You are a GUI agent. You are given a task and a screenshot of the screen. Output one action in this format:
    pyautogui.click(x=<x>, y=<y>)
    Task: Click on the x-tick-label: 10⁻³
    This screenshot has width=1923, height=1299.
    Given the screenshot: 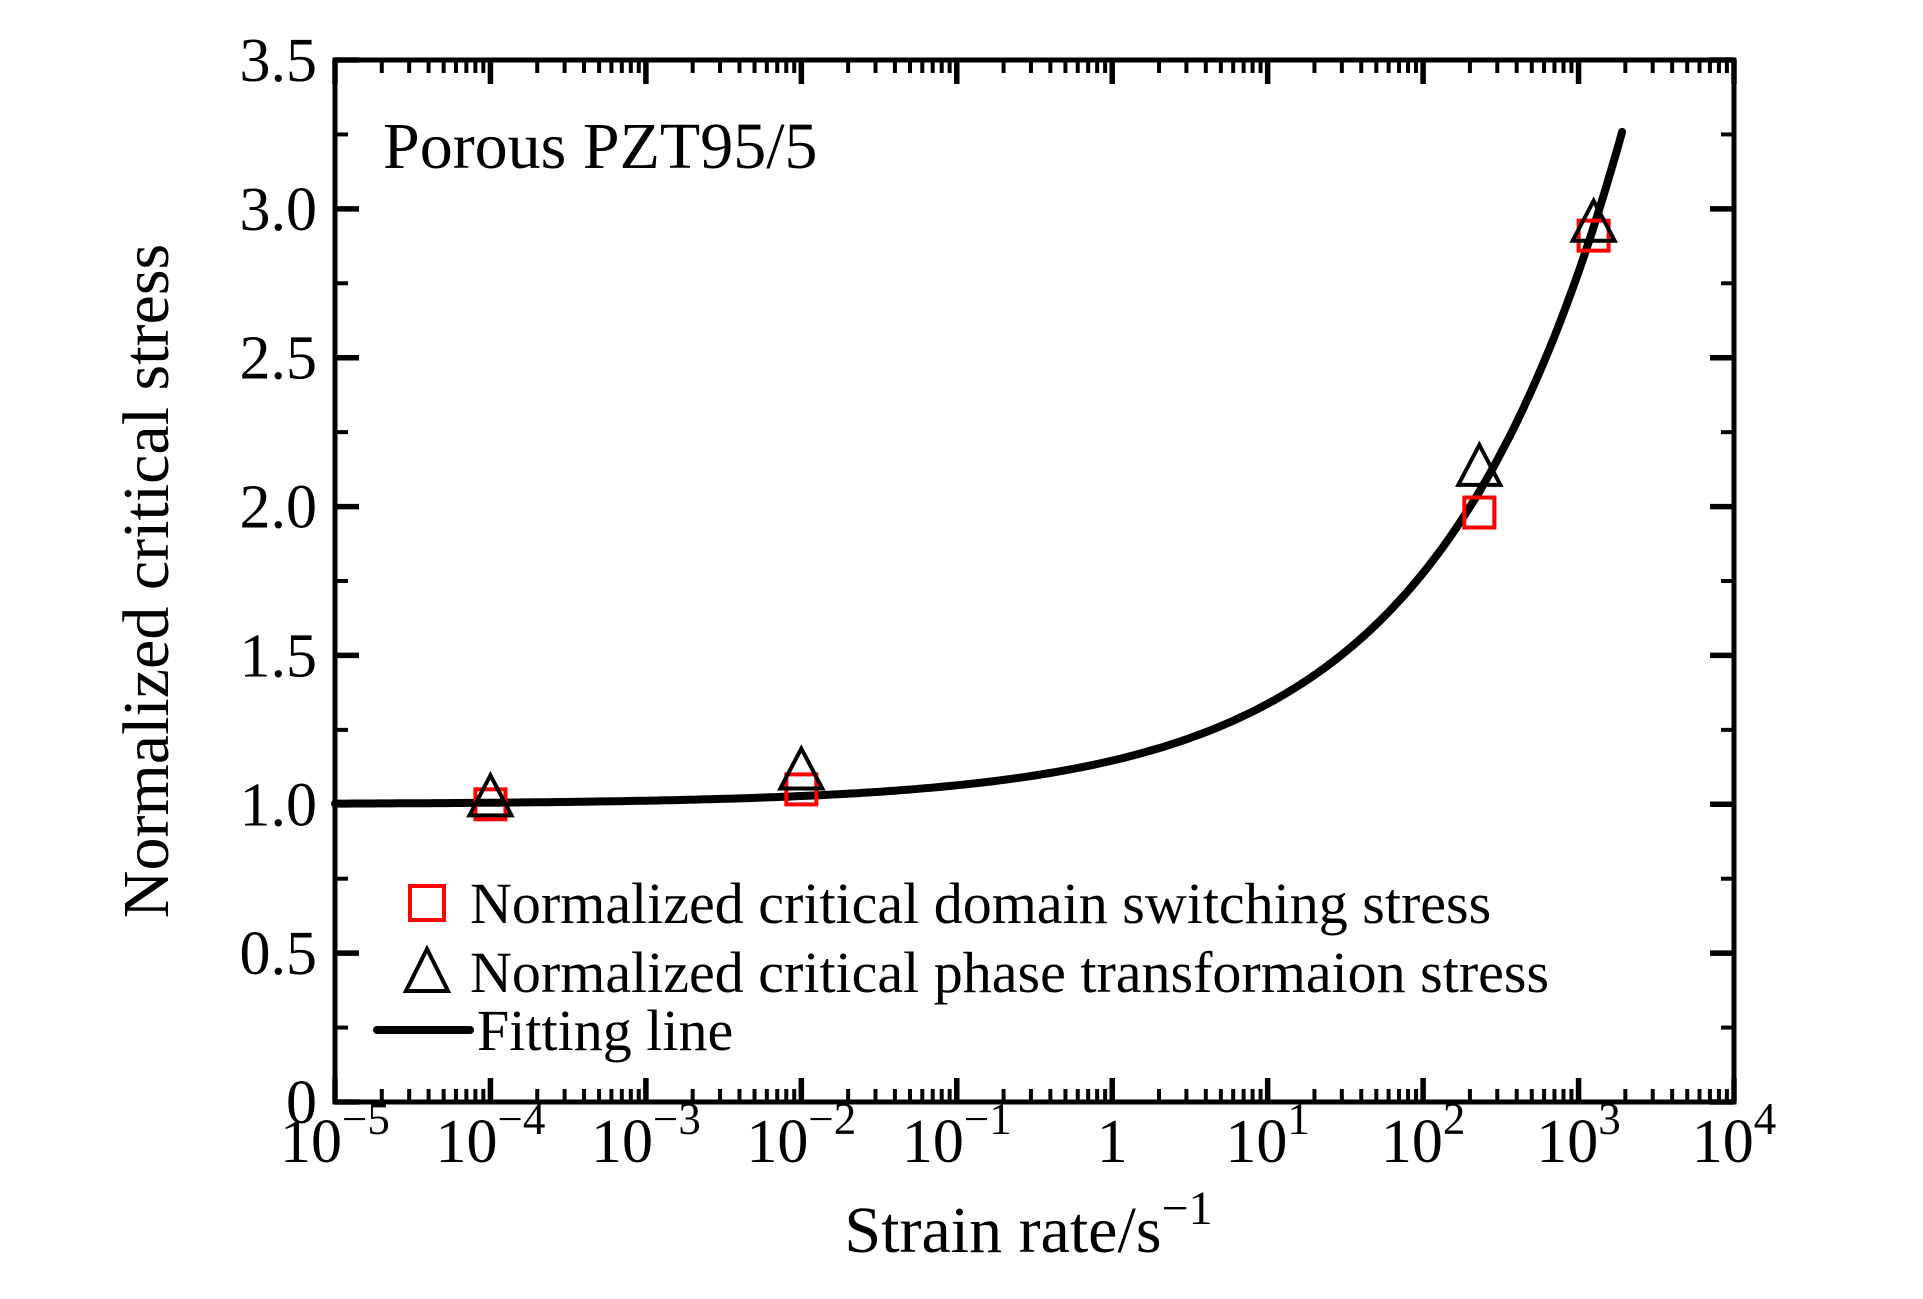 What is the action you would take?
    pyautogui.click(x=646, y=1135)
    